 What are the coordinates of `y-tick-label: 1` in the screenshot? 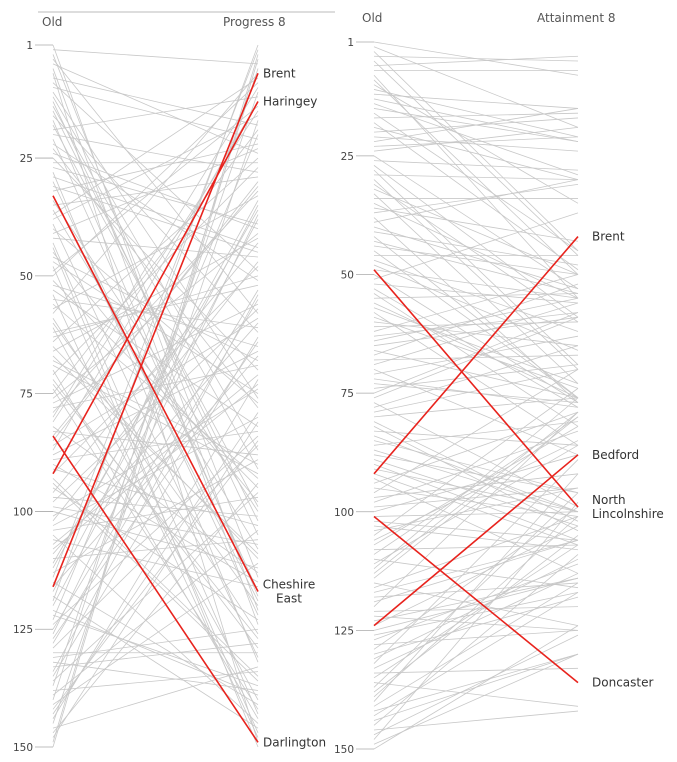 It's located at (350, 43).